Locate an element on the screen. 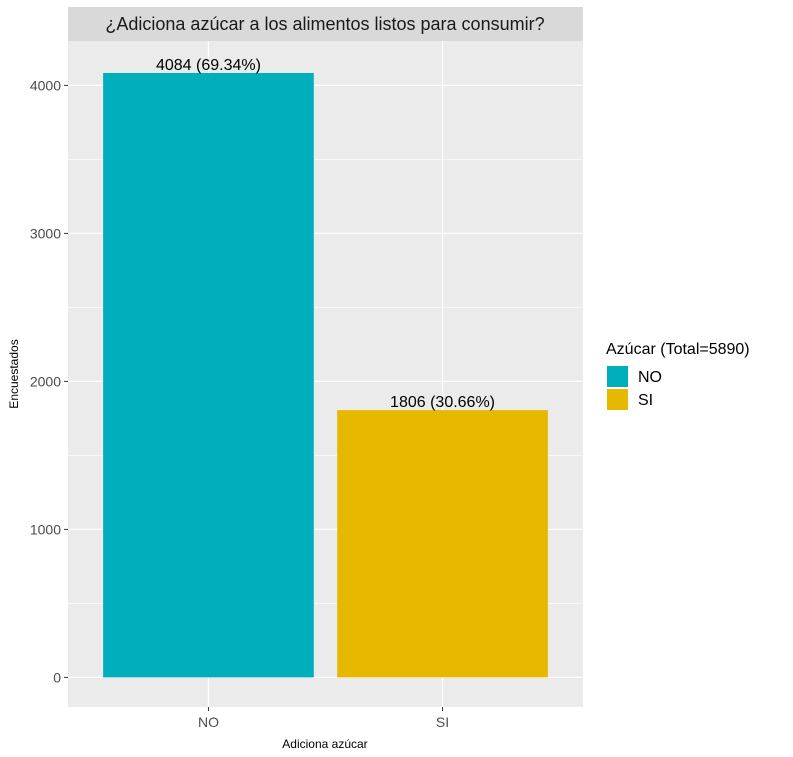 Image resolution: width=793 pixels, height=757 pixels. legend-label-si: SI is located at coordinates (645, 400).